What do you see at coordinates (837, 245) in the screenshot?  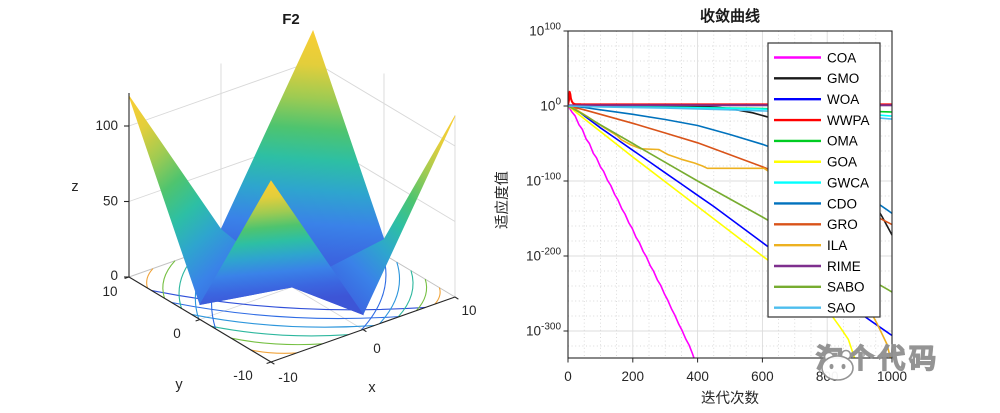 I see `legend-label-ILA: ILA` at bounding box center [837, 245].